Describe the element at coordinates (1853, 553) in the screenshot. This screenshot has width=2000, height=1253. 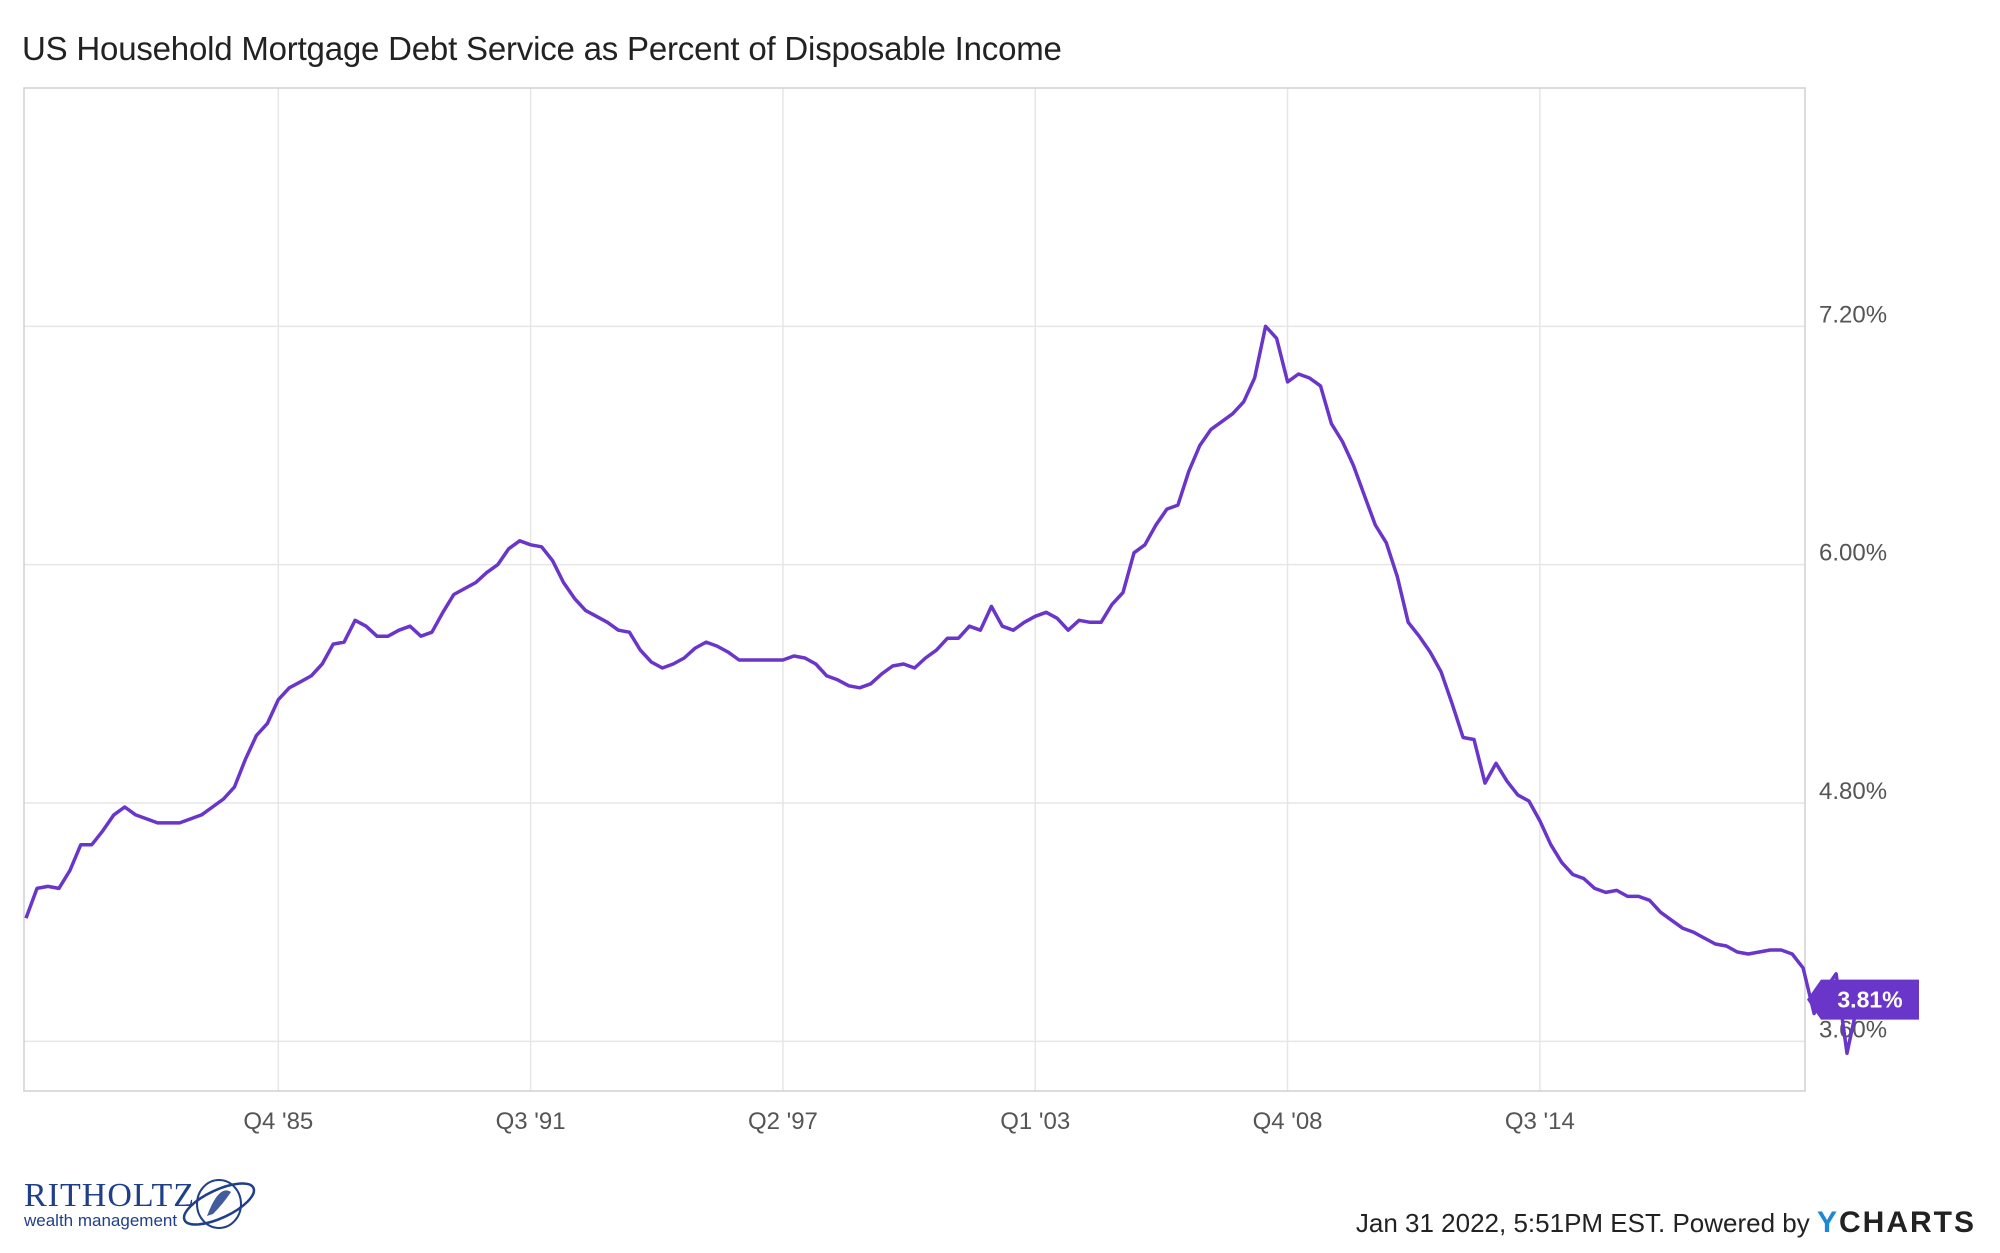
I see `y-tick-label: 6.00%` at that location.